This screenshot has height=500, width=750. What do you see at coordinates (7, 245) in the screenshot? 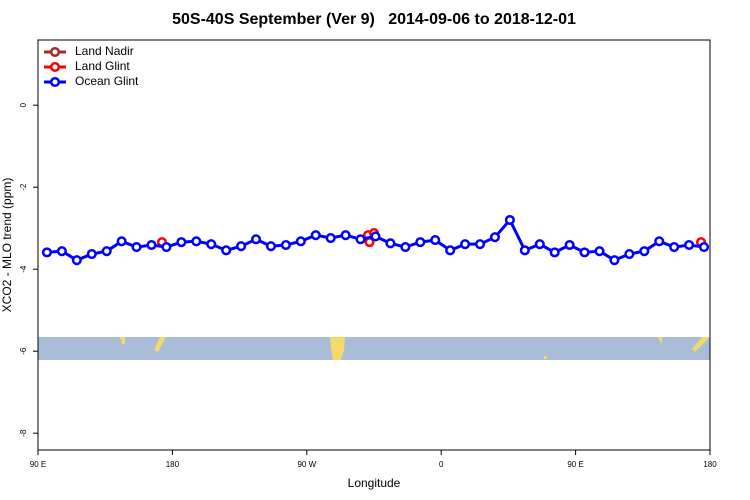
I see `y-axis-label: XCO2 - MLO trend (ppm)` at bounding box center [7, 245].